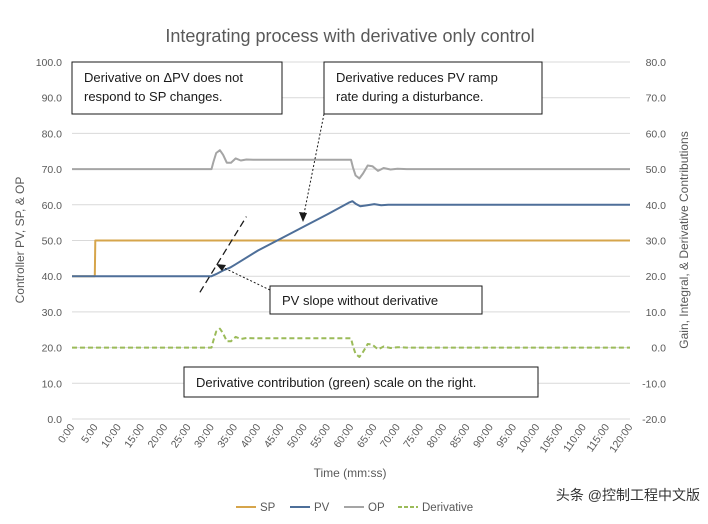 The image size is (708, 524). Describe the element at coordinates (52, 99) in the screenshot. I see `y-left-tick-label: 90.0` at that location.